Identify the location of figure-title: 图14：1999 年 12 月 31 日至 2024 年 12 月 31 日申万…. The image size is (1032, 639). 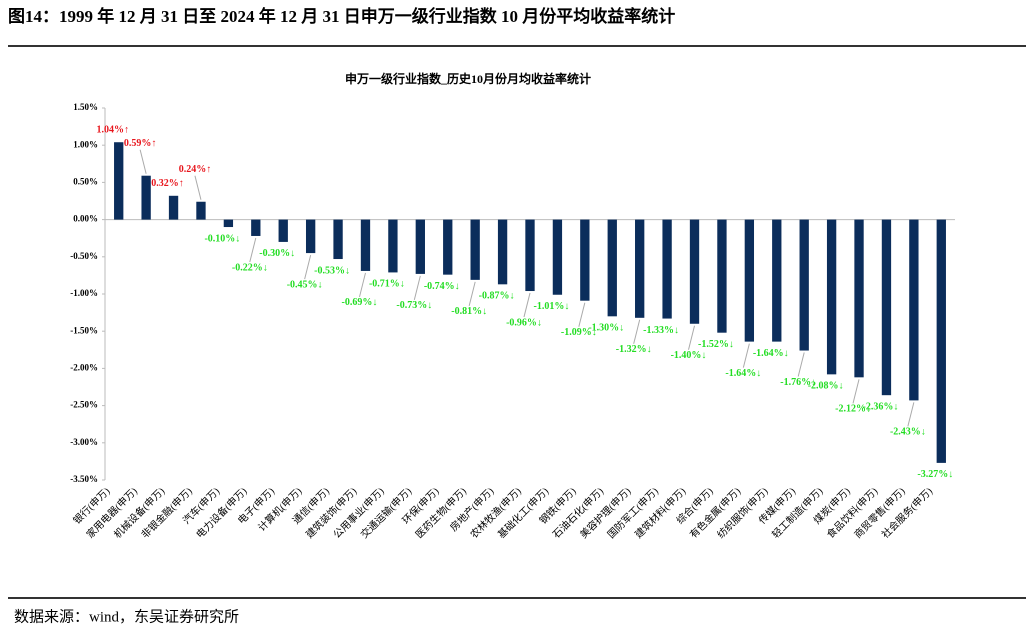
(341, 16).